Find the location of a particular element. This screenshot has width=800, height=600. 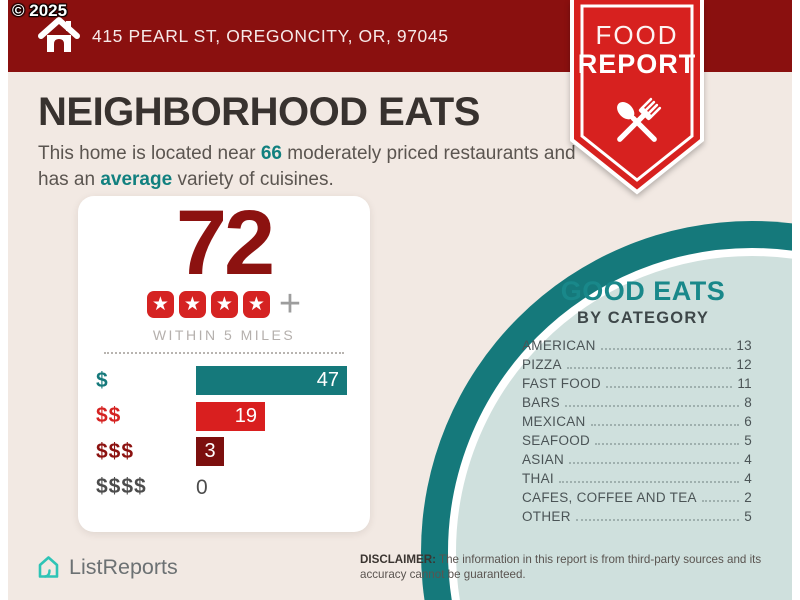

bar: 47 is located at coordinates (271, 380).